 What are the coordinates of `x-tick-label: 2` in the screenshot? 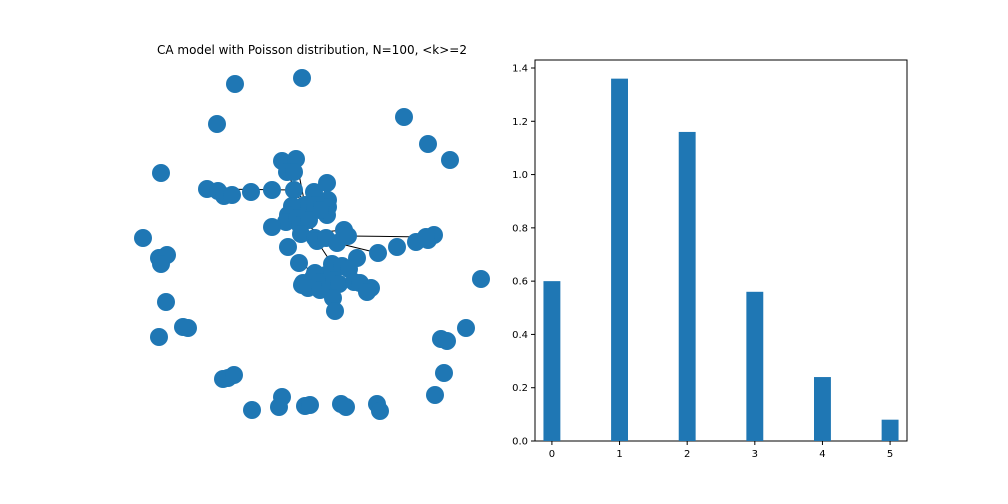 It's located at (687, 454).